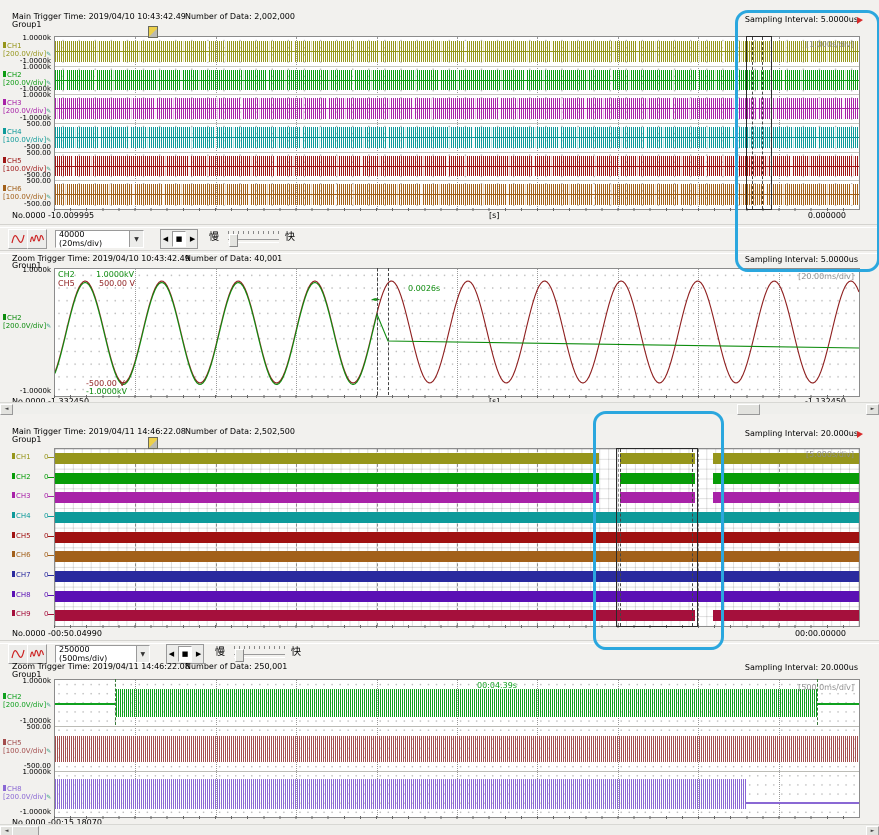 This screenshot has height=835, width=879. Describe the element at coordinates (400, 794) in the screenshot. I see `burst-band-CH8` at that location.